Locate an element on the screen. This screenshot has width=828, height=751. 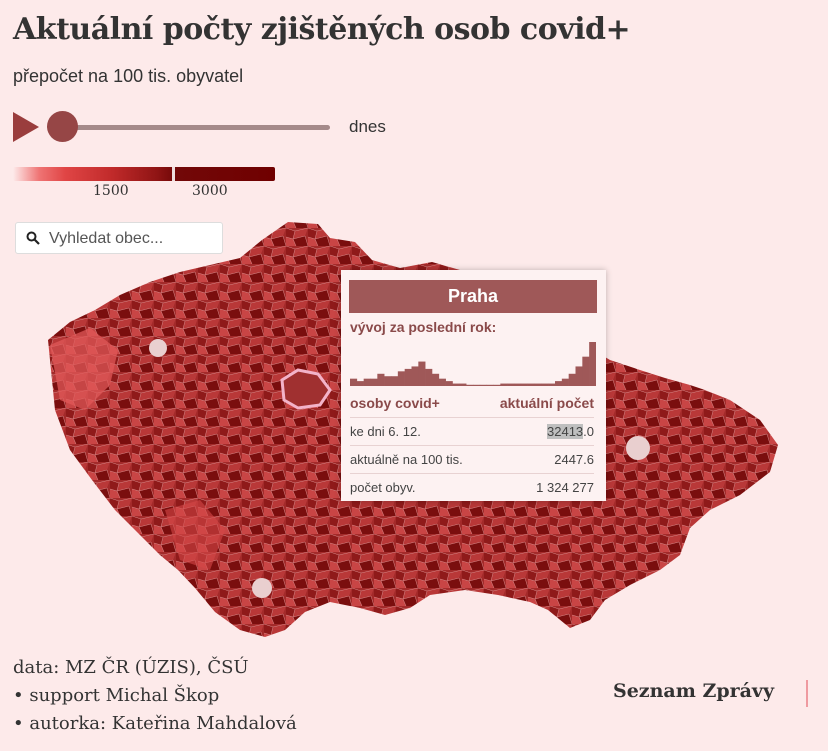
color-legend-marker is located at coordinates (173, 174).